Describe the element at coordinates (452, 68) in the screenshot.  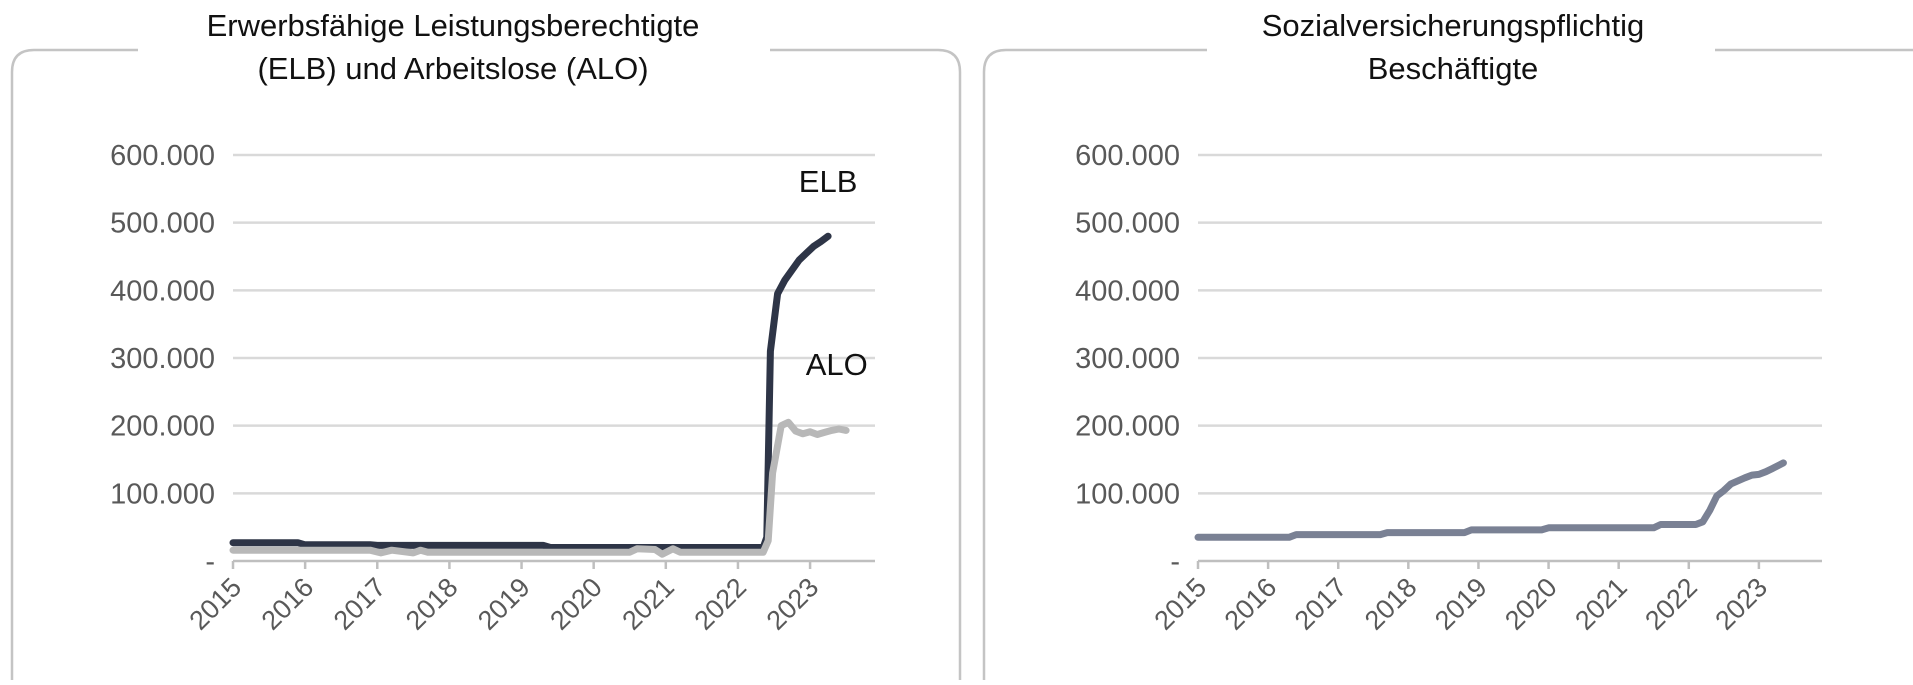
I see `chart-title-line-2: (ELB) und Arbeitslose (ALO)` at that location.